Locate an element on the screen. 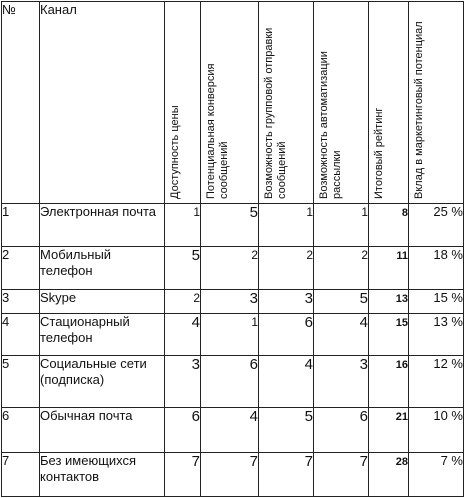 This screenshot has height=498, width=464. cell-conversion: 6 is located at coordinates (253, 365).